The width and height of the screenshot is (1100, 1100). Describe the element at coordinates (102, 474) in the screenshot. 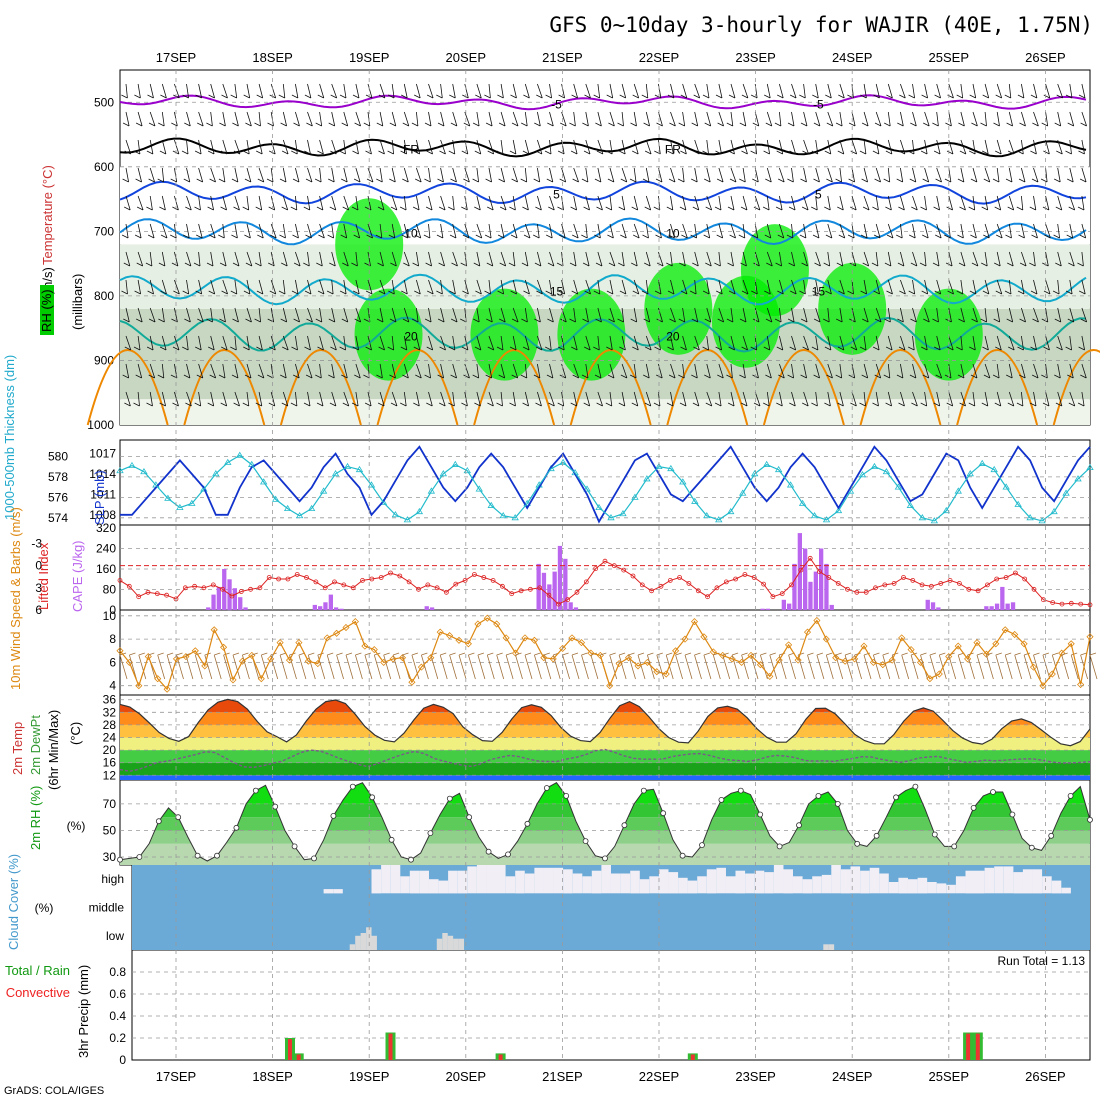

I see `slp-ytick-1014: 1014` at that location.